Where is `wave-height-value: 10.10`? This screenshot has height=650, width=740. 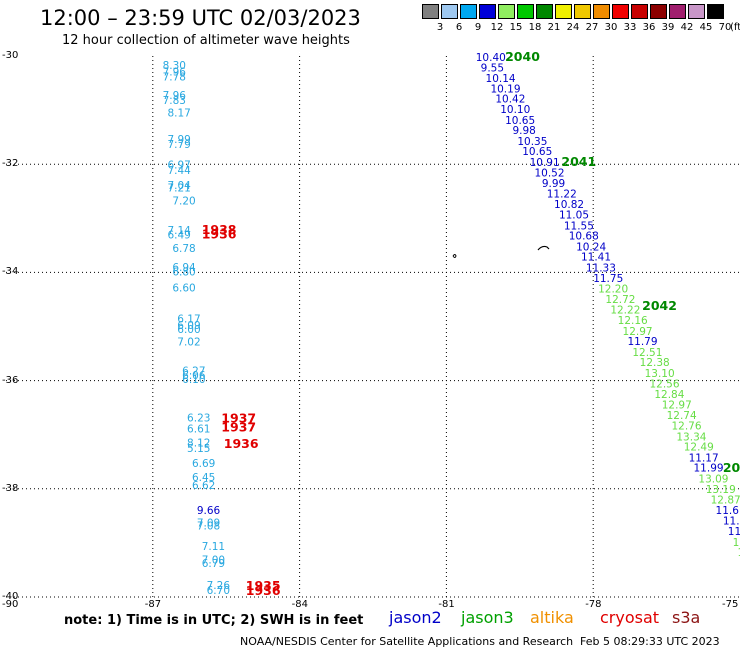 wave-height-value: 10.10 is located at coordinates (515, 110).